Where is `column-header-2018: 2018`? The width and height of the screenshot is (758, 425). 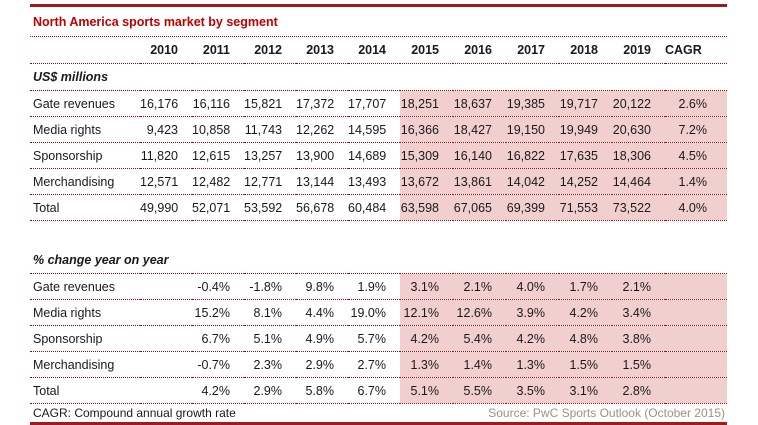
column-header-2018: 2018 is located at coordinates (585, 50).